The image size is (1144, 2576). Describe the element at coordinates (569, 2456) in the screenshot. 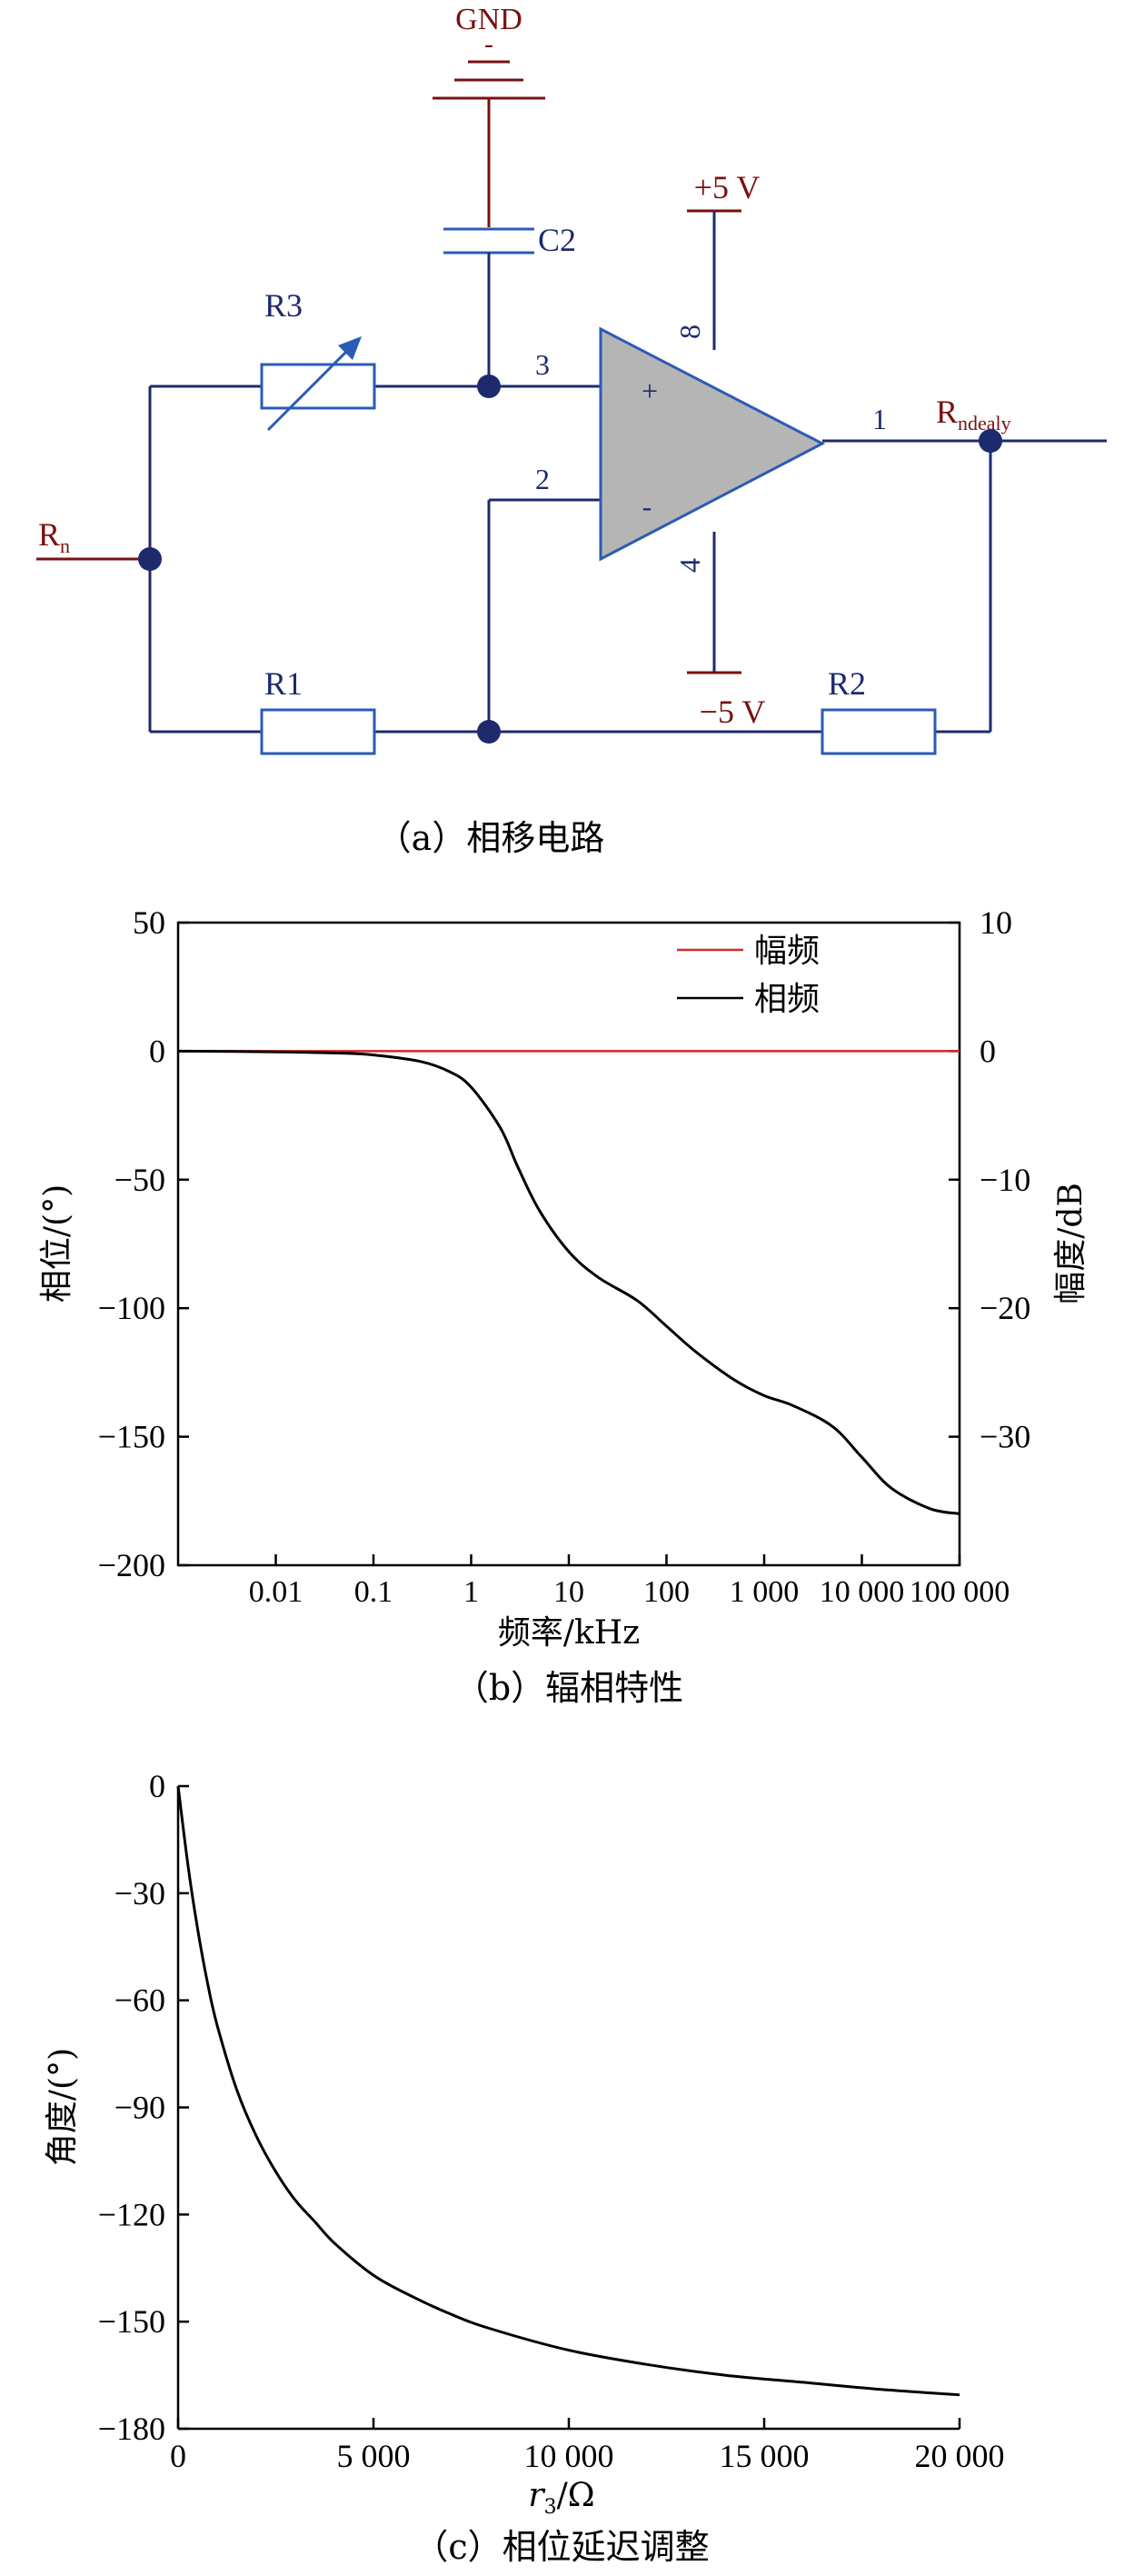

I see `chart-c-x-tick-label: 10 000` at that location.